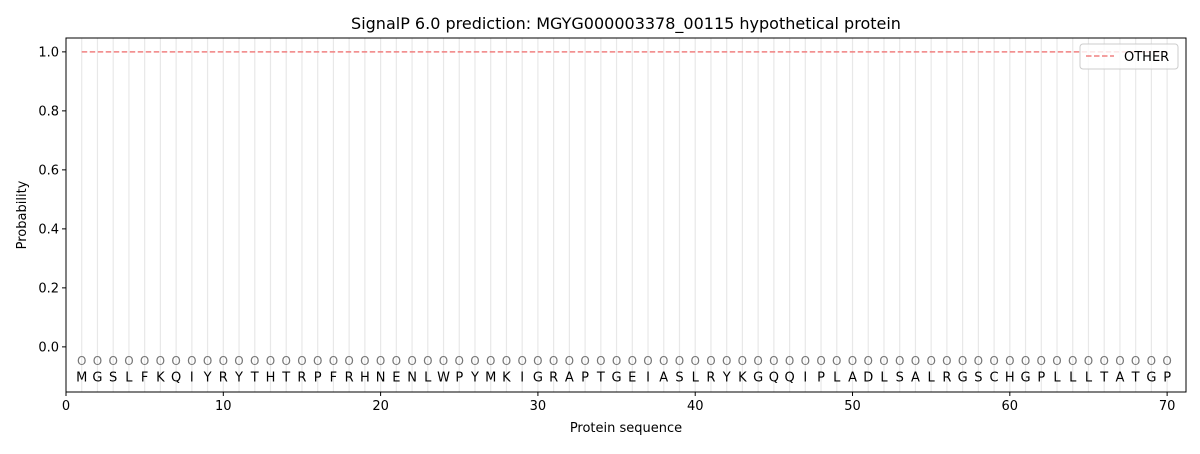 This screenshot has width=1200, height=454. I want to click on residue-label: M, so click(490, 377).